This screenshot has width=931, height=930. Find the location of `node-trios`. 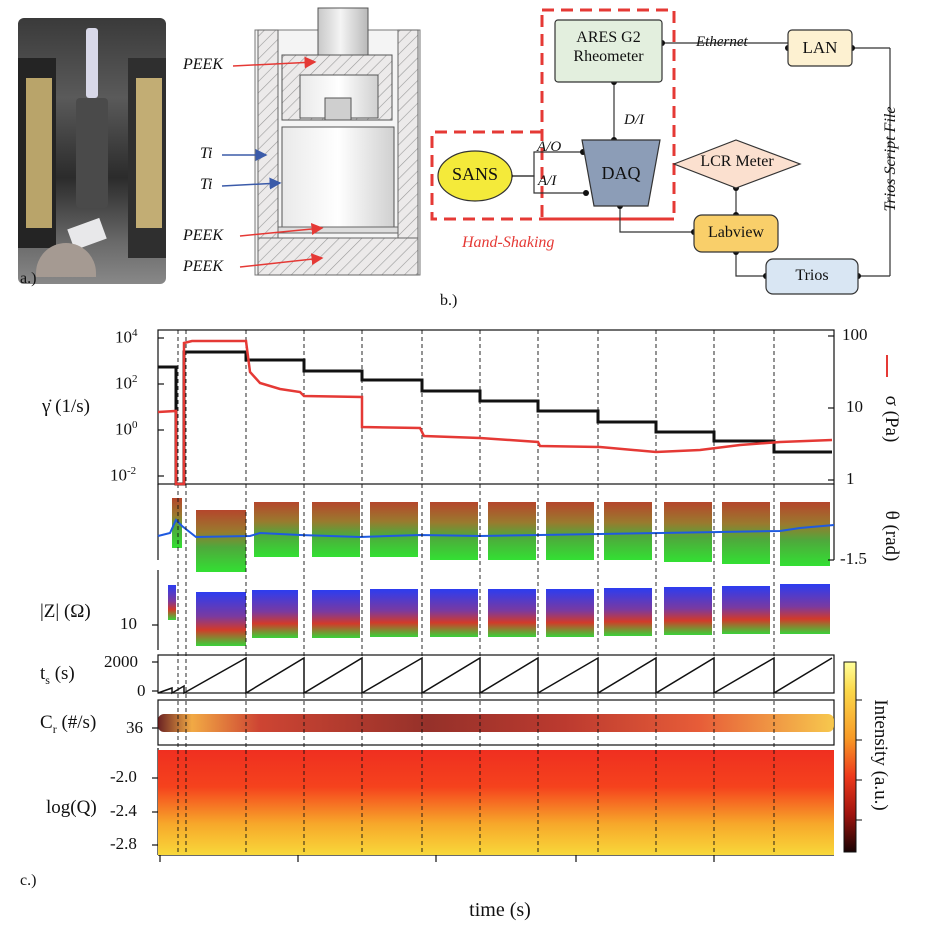

node-trios is located at coordinates (812, 276).